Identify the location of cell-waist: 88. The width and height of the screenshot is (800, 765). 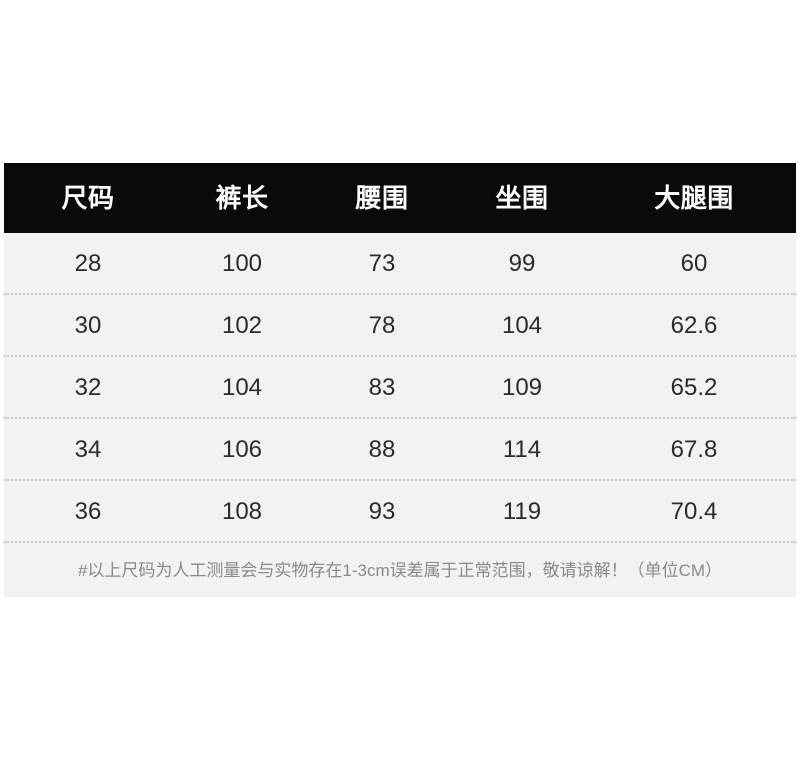
(382, 449).